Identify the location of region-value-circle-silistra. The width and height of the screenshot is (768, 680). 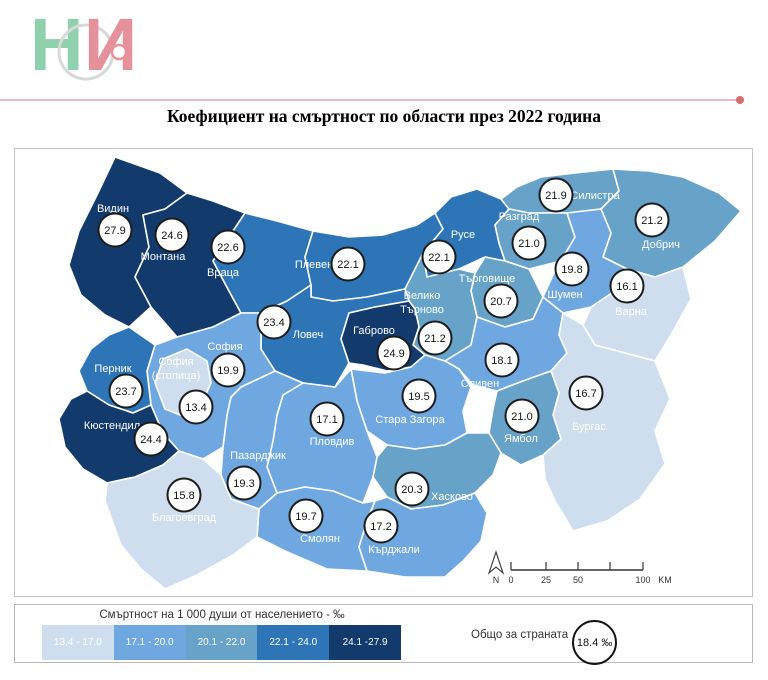
(556, 195).